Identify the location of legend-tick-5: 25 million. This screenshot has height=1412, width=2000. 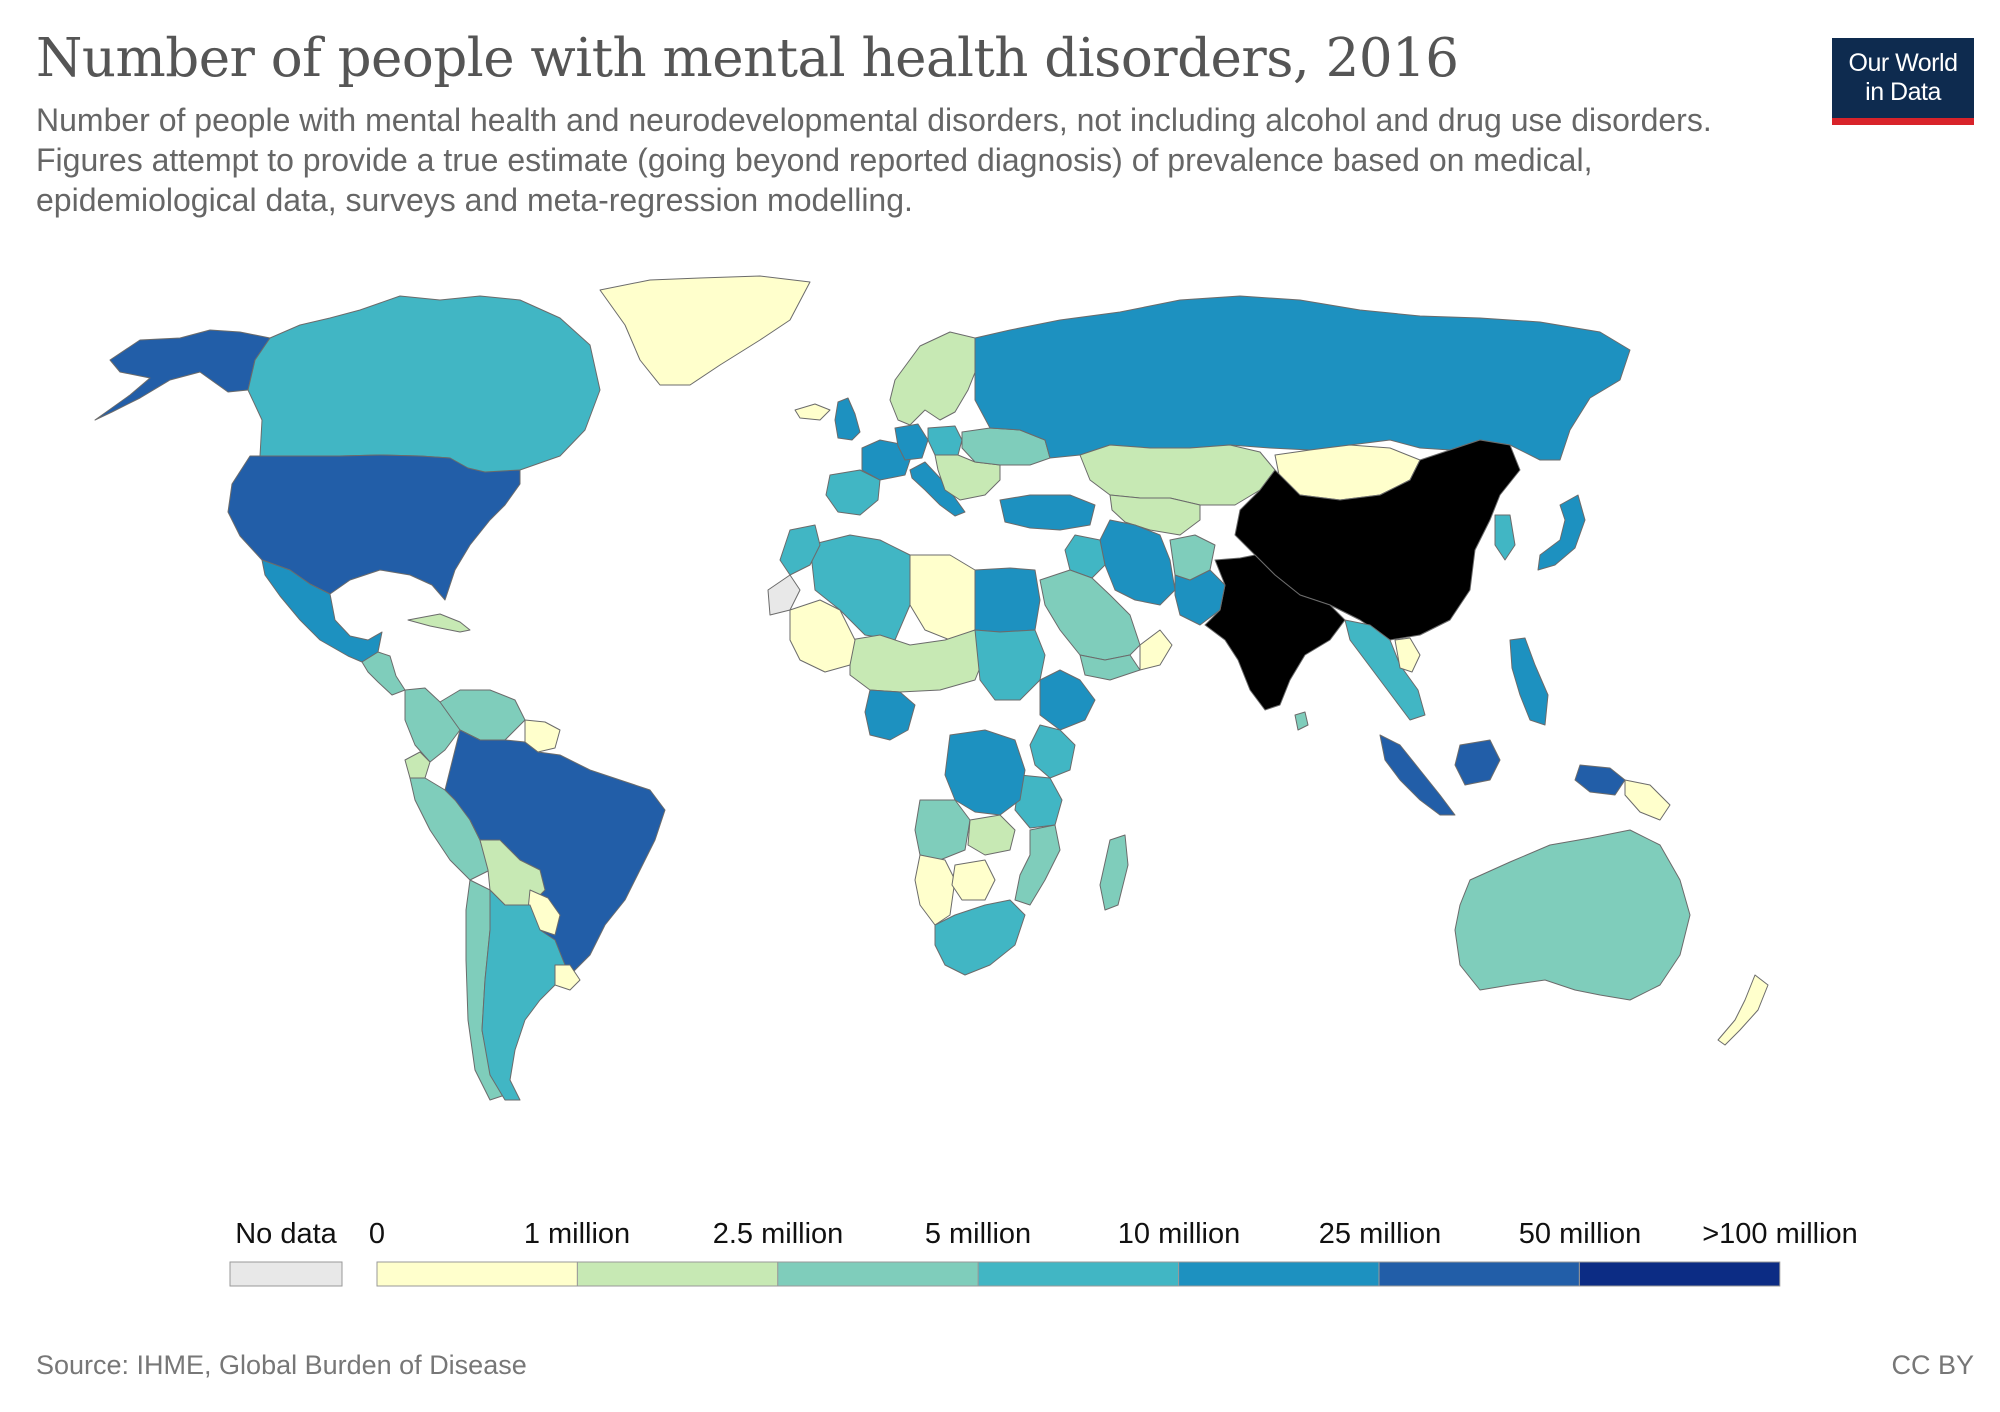
(1380, 1234).